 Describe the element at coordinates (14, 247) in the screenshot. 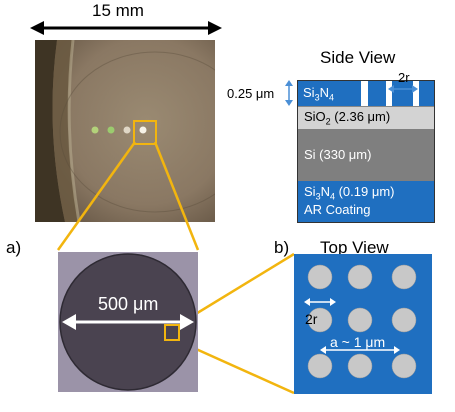

I see `panel-a-tag: a)` at that location.